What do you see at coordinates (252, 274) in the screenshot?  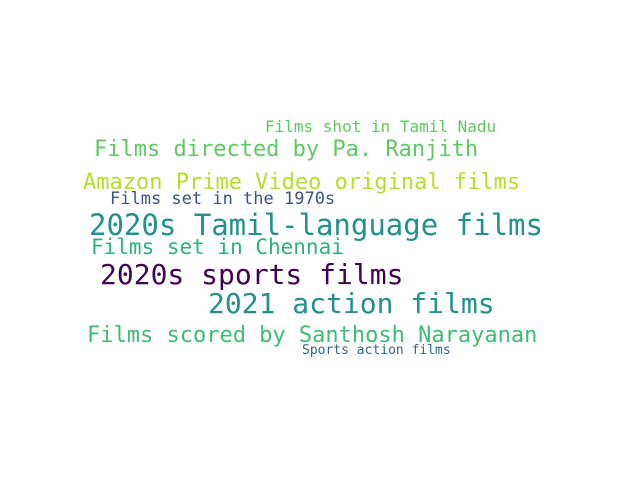 I see `word-cloud-term: 2020s sports films` at bounding box center [252, 274].